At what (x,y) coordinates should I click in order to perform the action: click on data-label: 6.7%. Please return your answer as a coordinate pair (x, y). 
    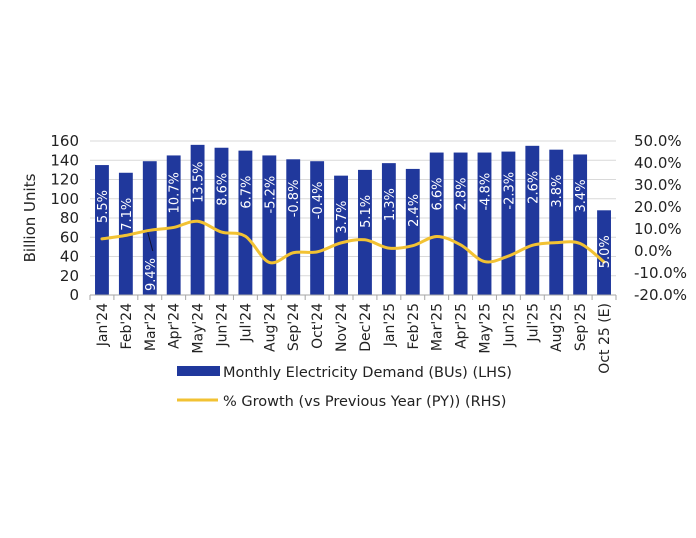
    Looking at the image, I should click on (246, 192).